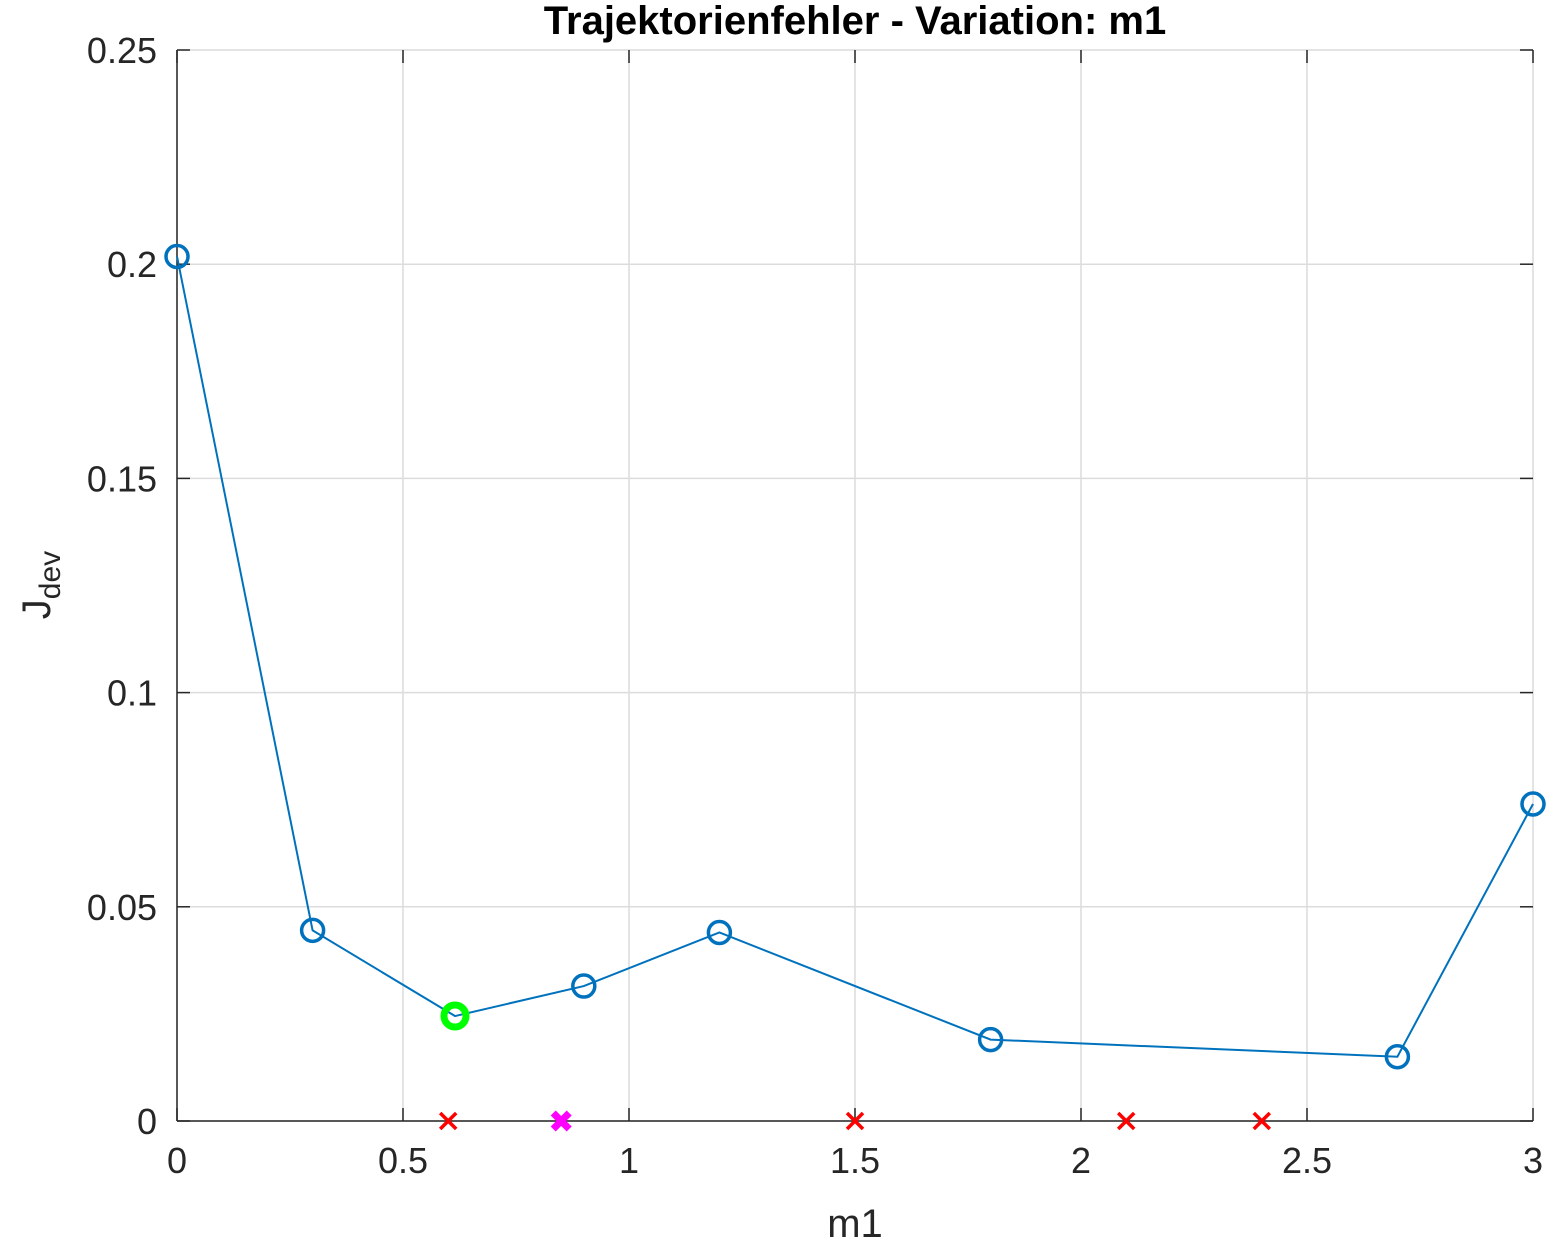 This screenshot has width=1550, height=1243. I want to click on x-tick-label: 0, so click(177, 1160).